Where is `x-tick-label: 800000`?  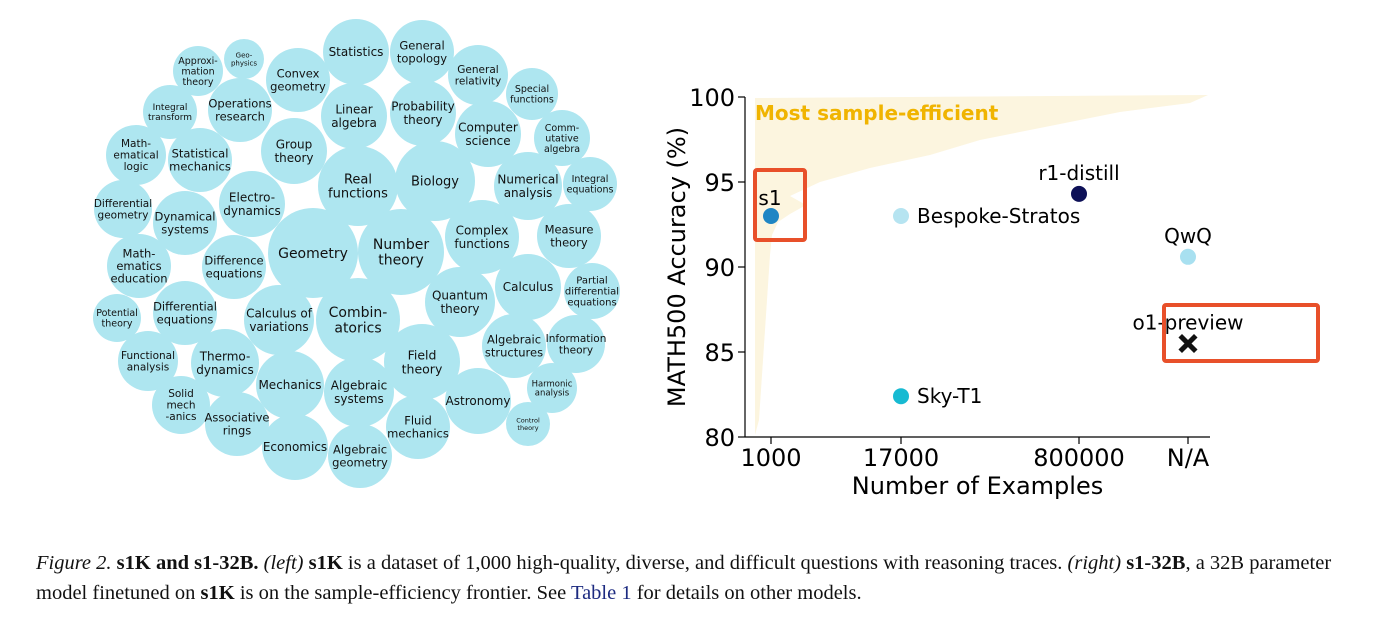
x-tick-label: 800000 is located at coordinates (1079, 458).